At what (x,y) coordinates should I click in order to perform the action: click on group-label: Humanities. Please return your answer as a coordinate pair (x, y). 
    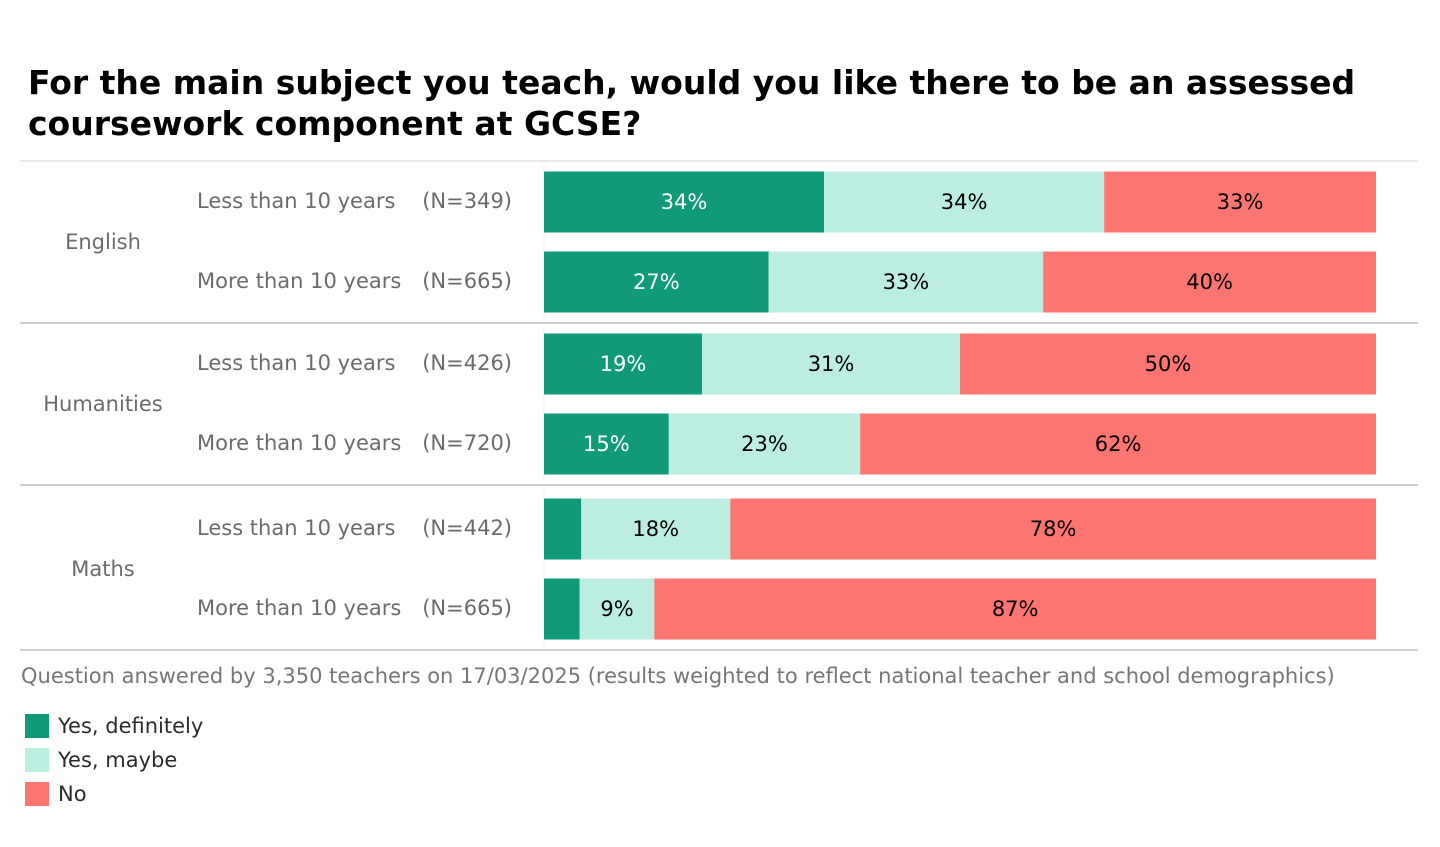
    Looking at the image, I should click on (103, 404).